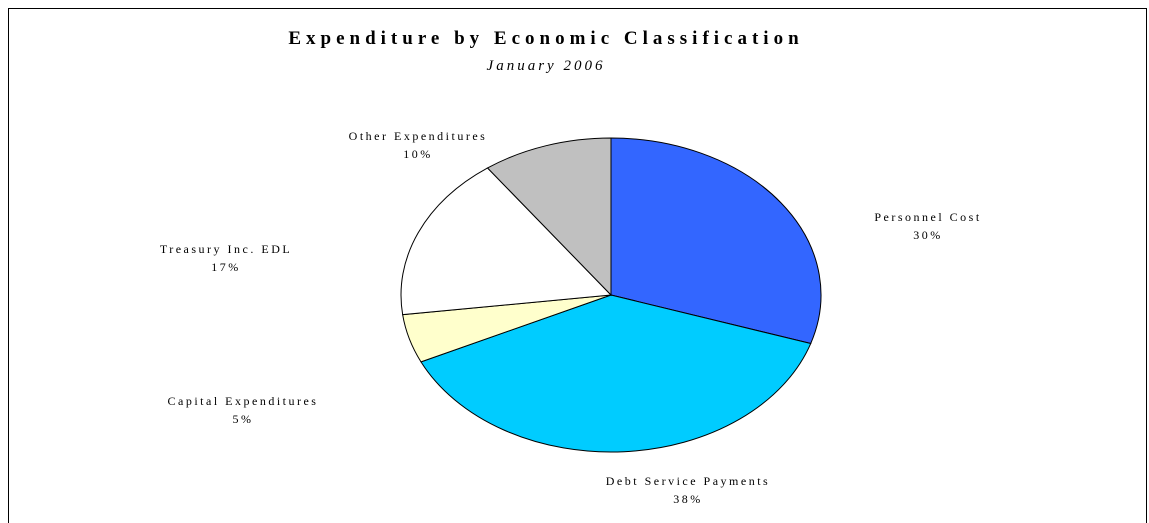  Describe the element at coordinates (927, 217) in the screenshot. I see `slice-label: Personnel Cost` at that location.